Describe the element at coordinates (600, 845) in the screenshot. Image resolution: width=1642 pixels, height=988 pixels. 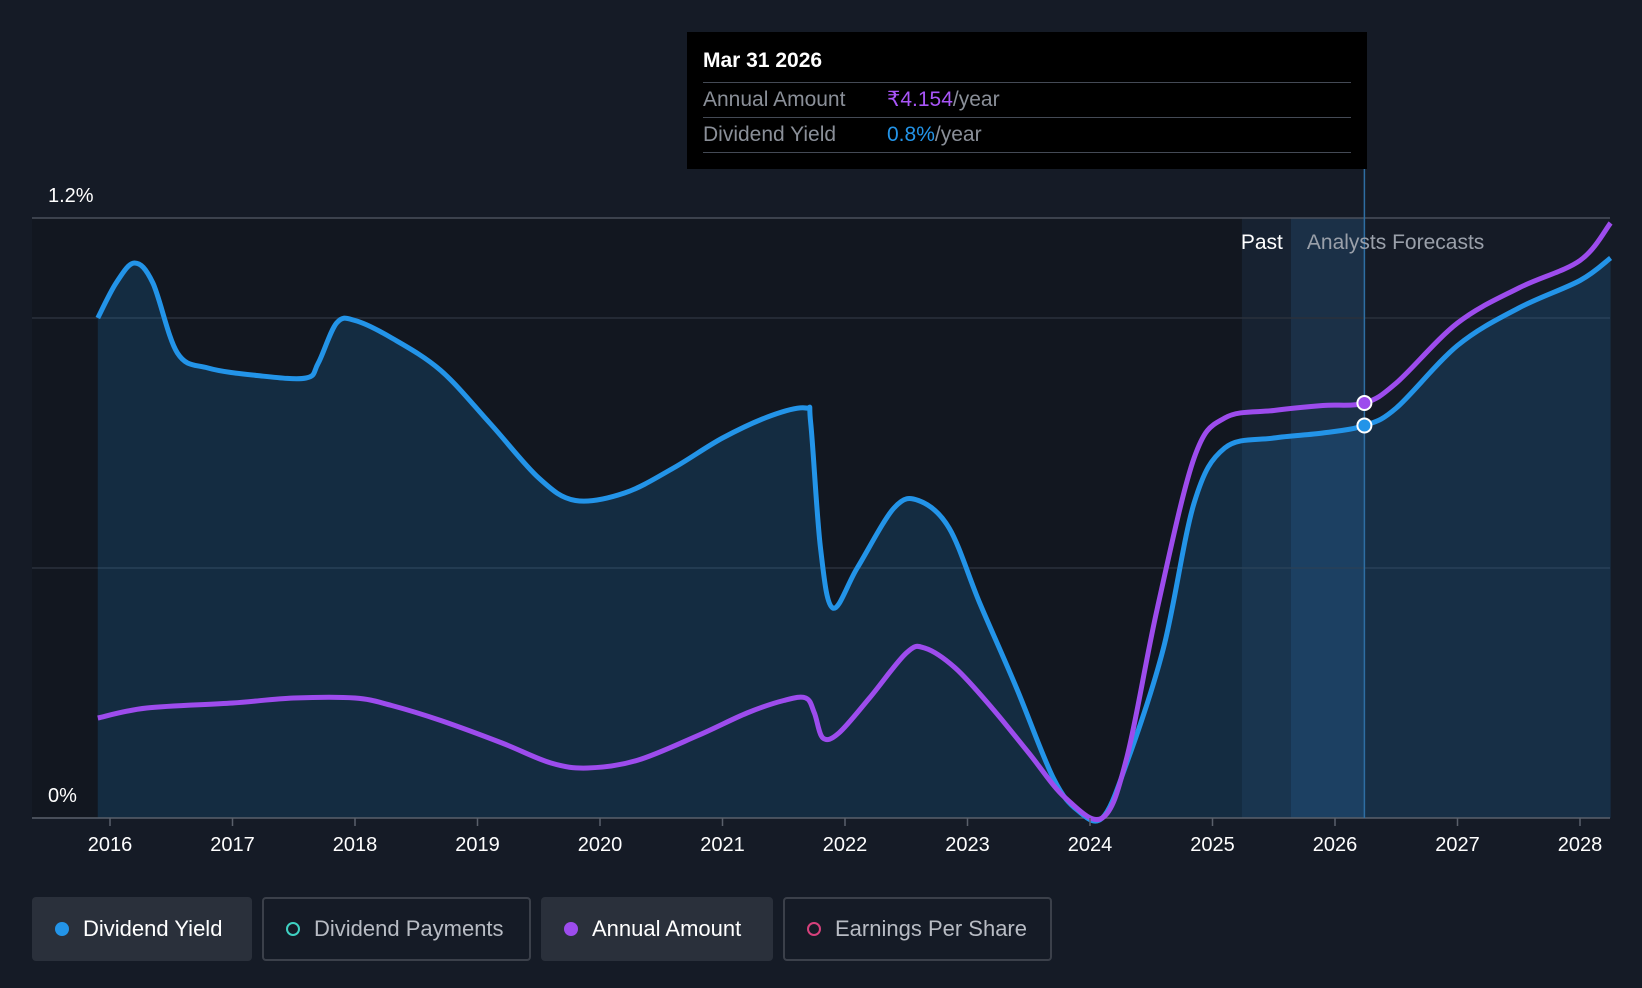
I see `x-tick-label: 2020` at that location.